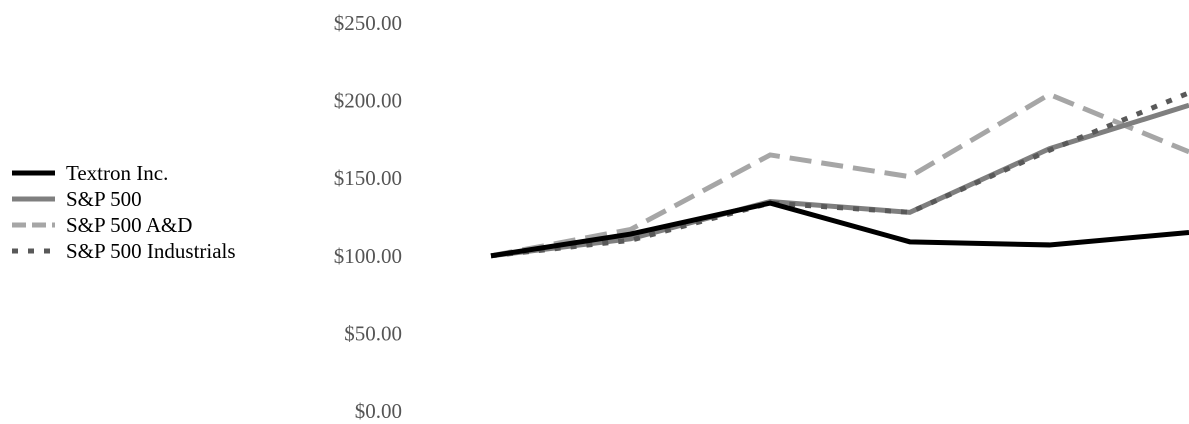 The image size is (1189, 424). I want to click on y-tick-label: $100.00, so click(368, 256).